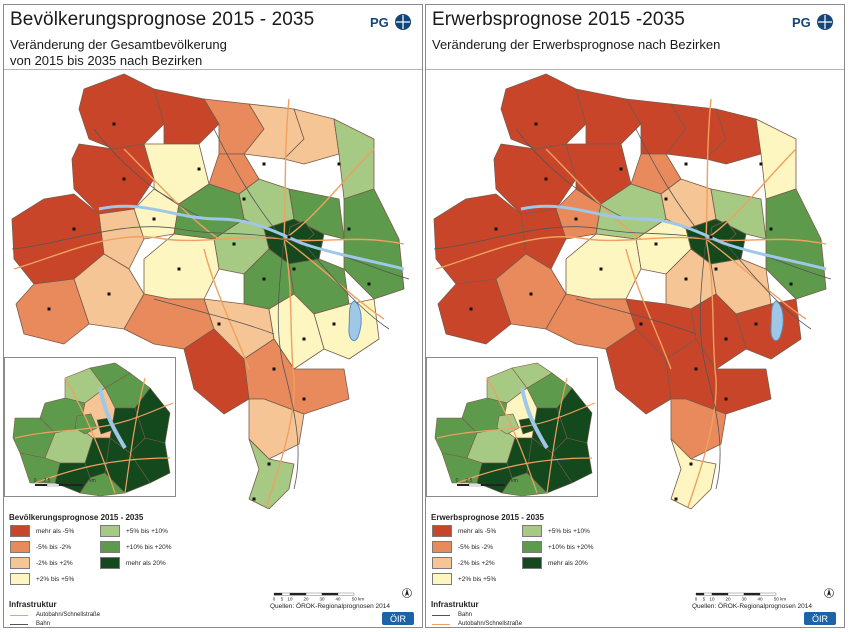 The width and height of the screenshot is (850, 632). I want to click on inset-scalebar: 0 2,5 5 10 km, so click(65, 482).